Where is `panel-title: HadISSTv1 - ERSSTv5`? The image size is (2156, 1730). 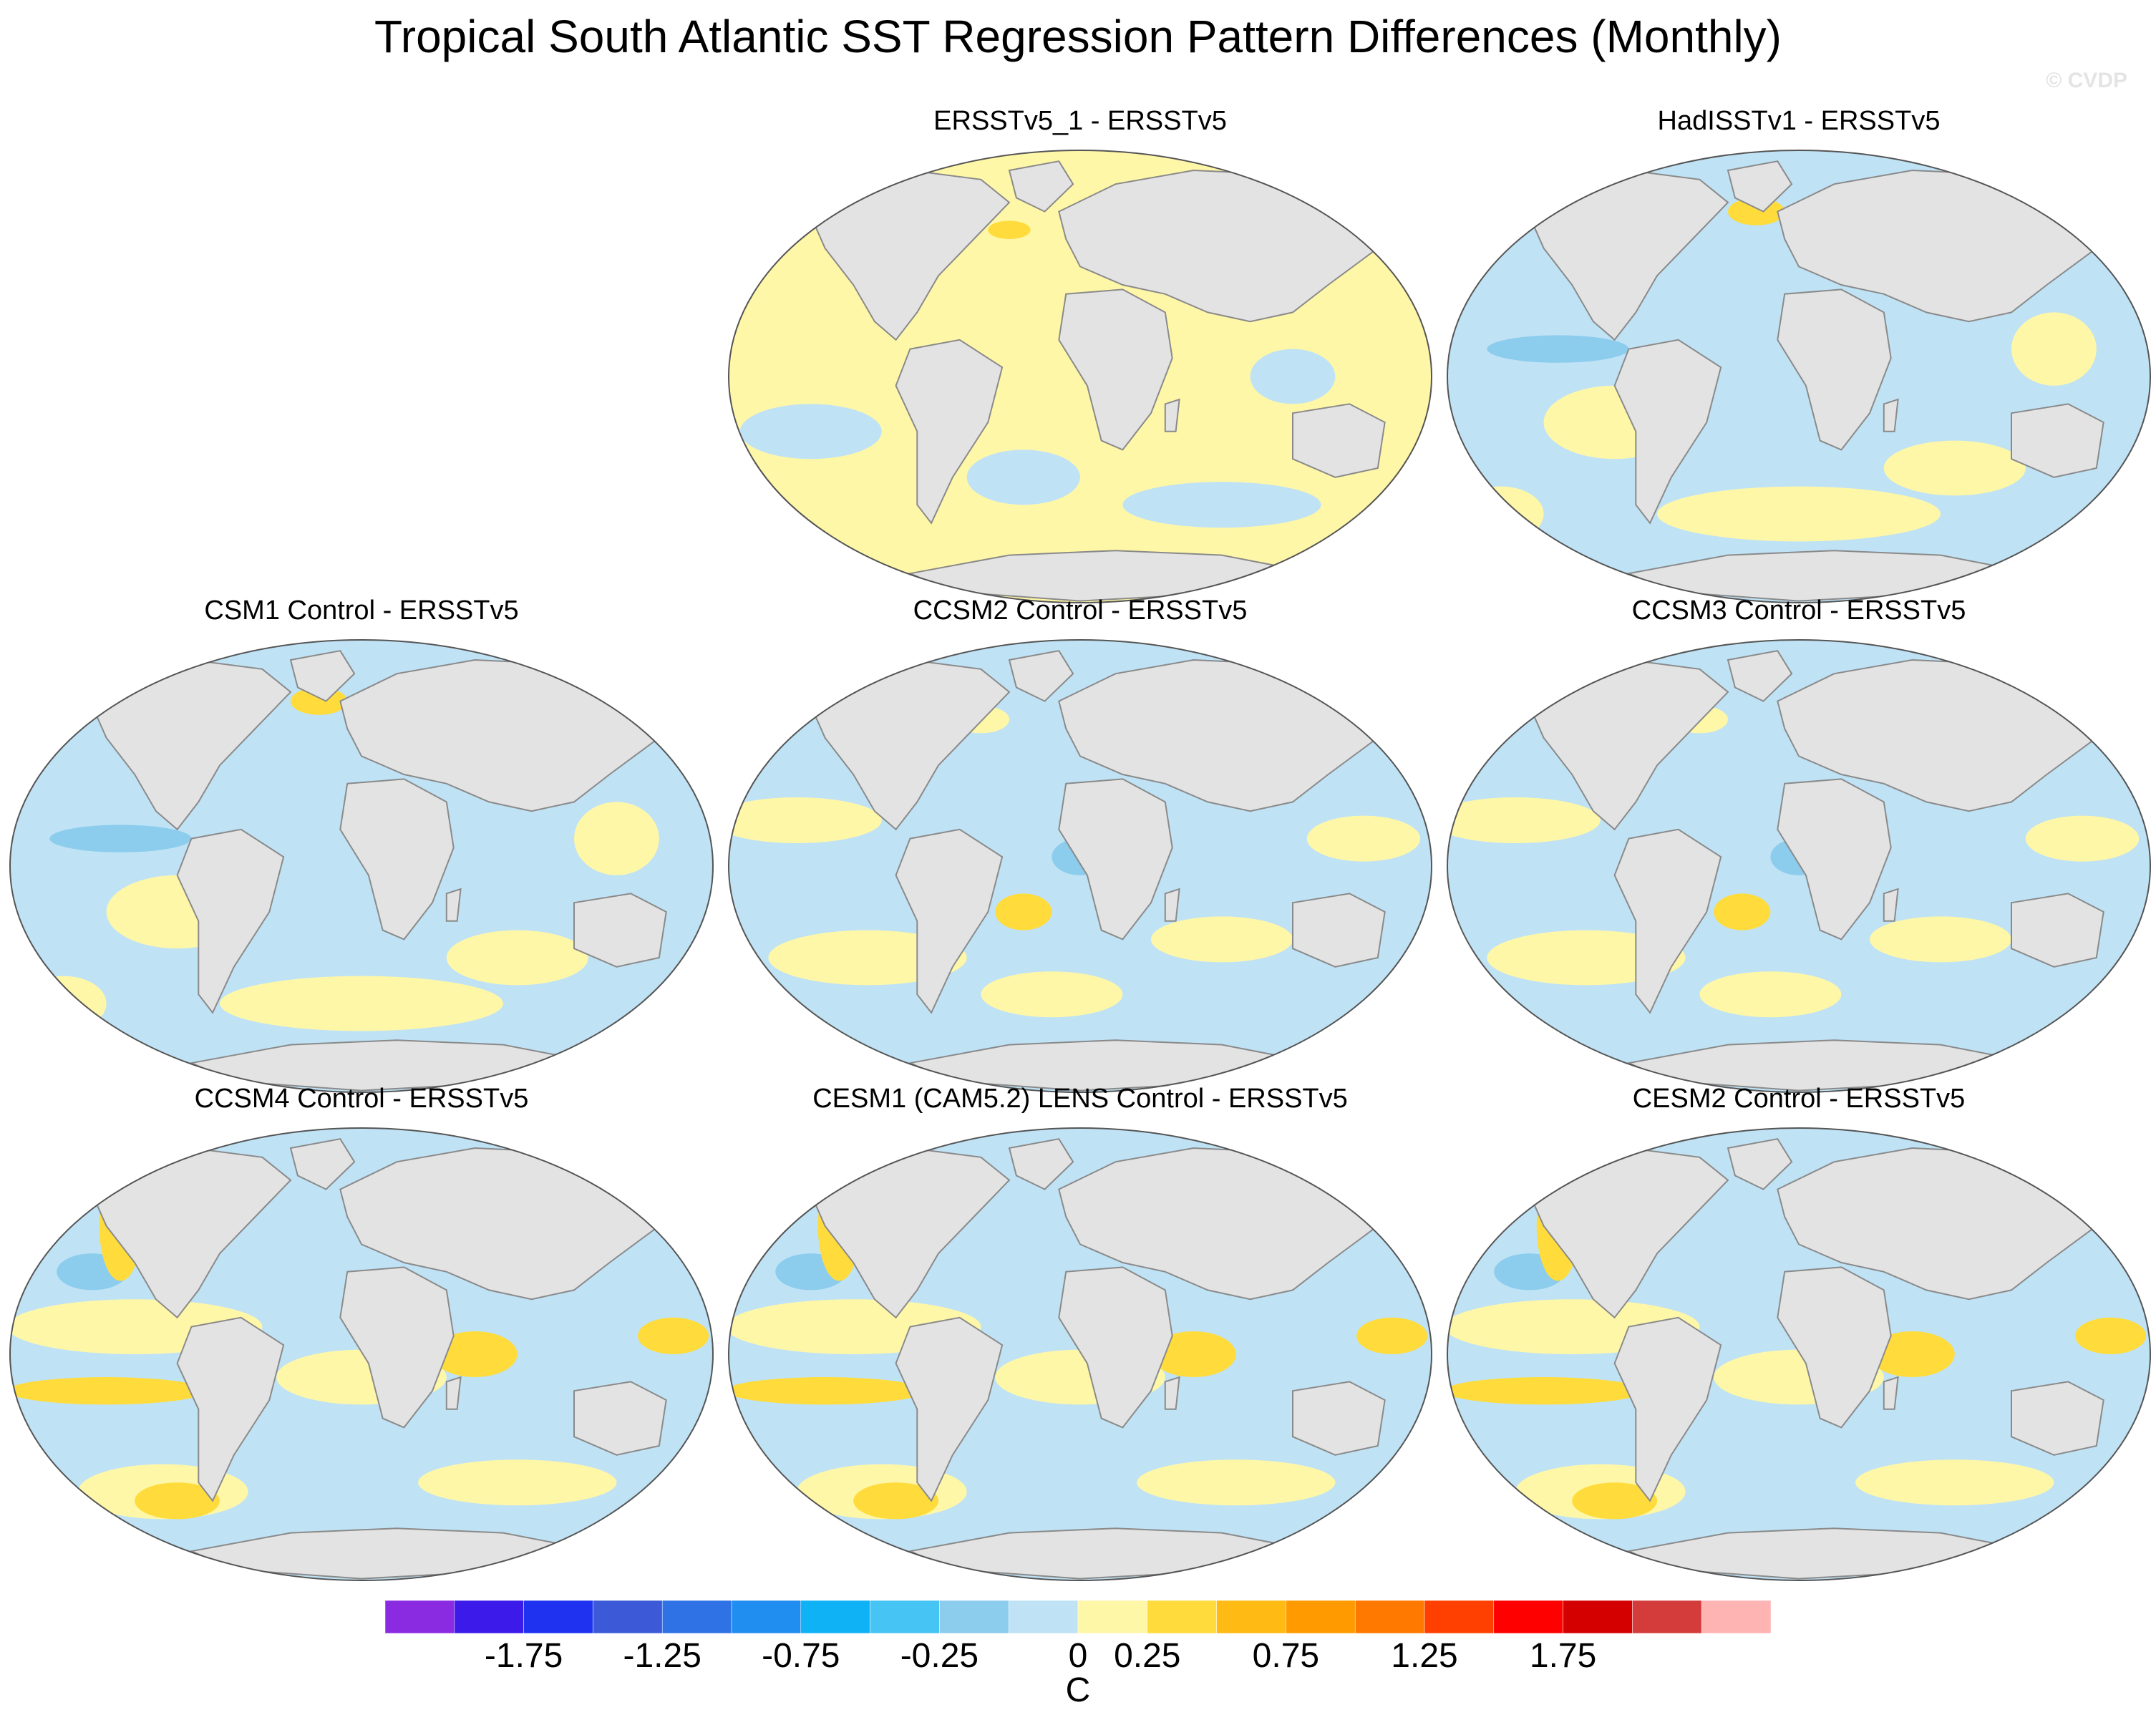 panel-title: HadISSTv1 - ERSSTv5 is located at coordinates (1799, 121).